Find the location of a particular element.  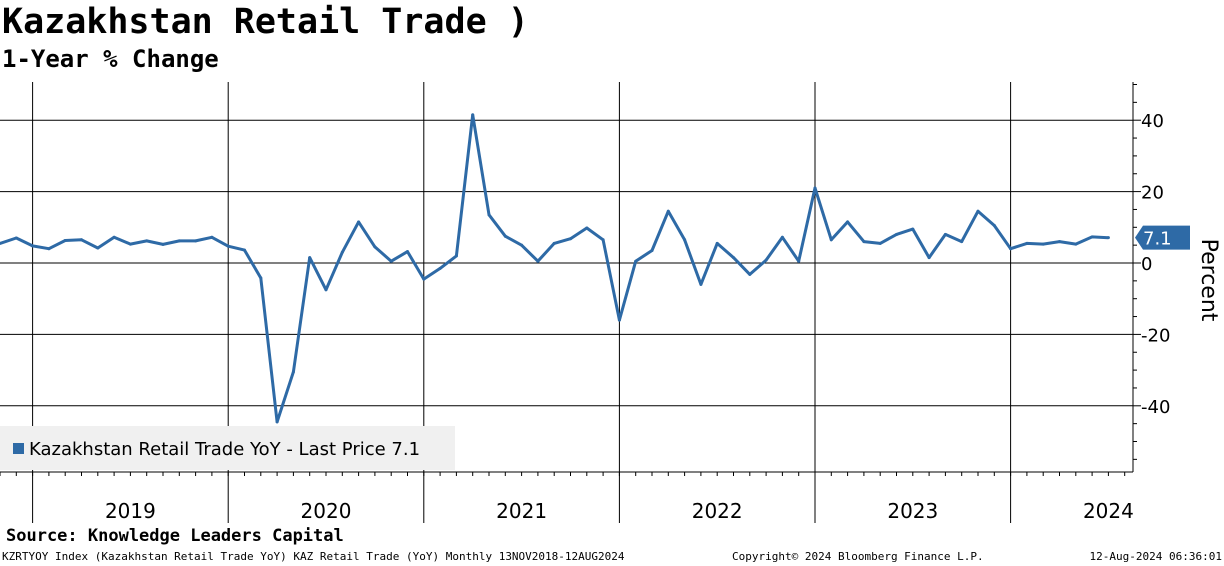

chart-title: Kazakhstan Retail Trade ) is located at coordinates (265, 22).